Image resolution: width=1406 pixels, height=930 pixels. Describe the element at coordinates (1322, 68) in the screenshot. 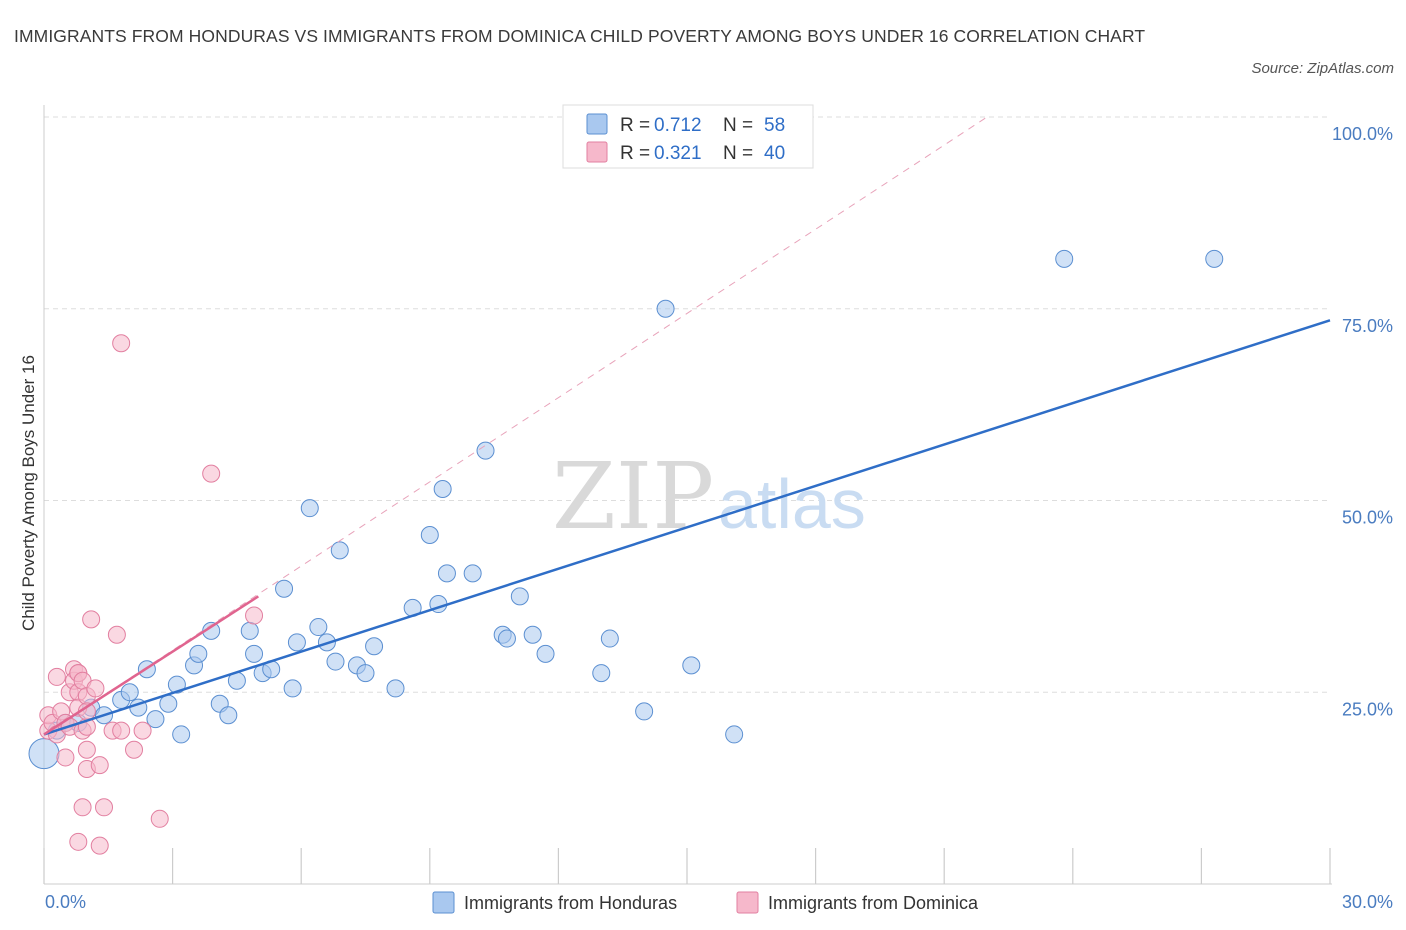

I see `chart-source: Source: ZipAtlas.com` at that location.